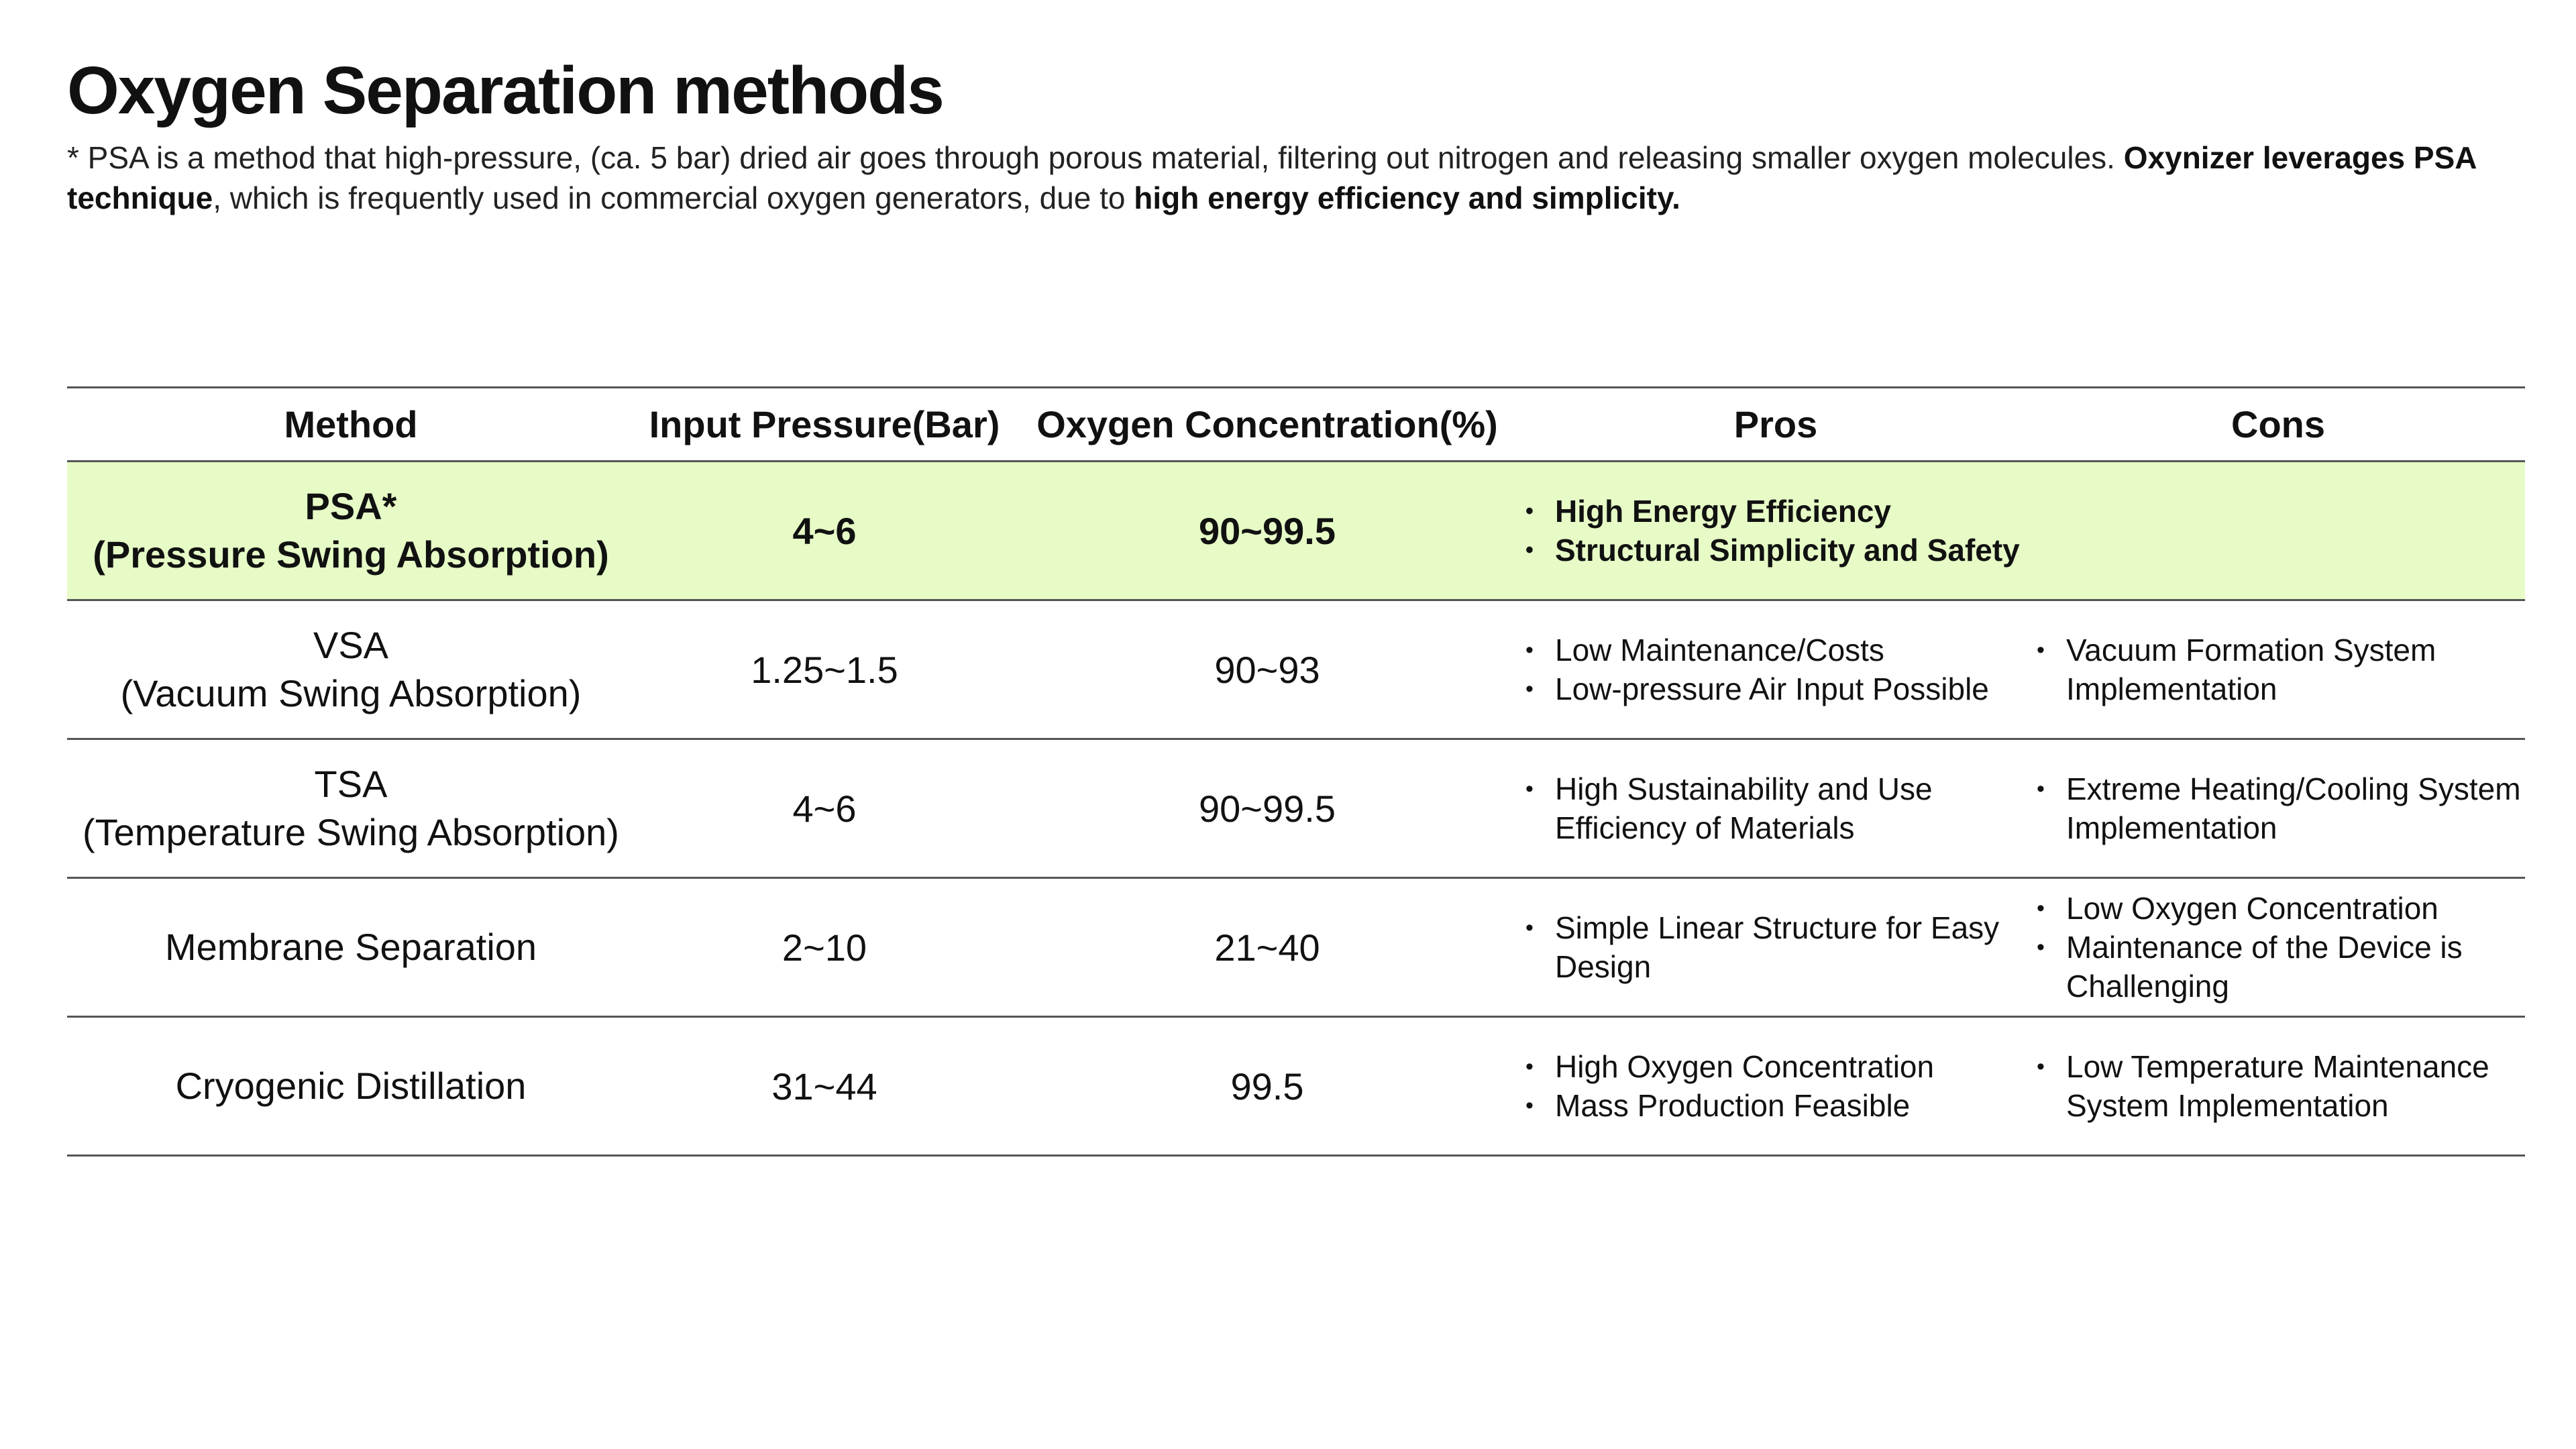  I want to click on method-cell: VSA (Vacuum Swing Absorption), so click(351, 669).